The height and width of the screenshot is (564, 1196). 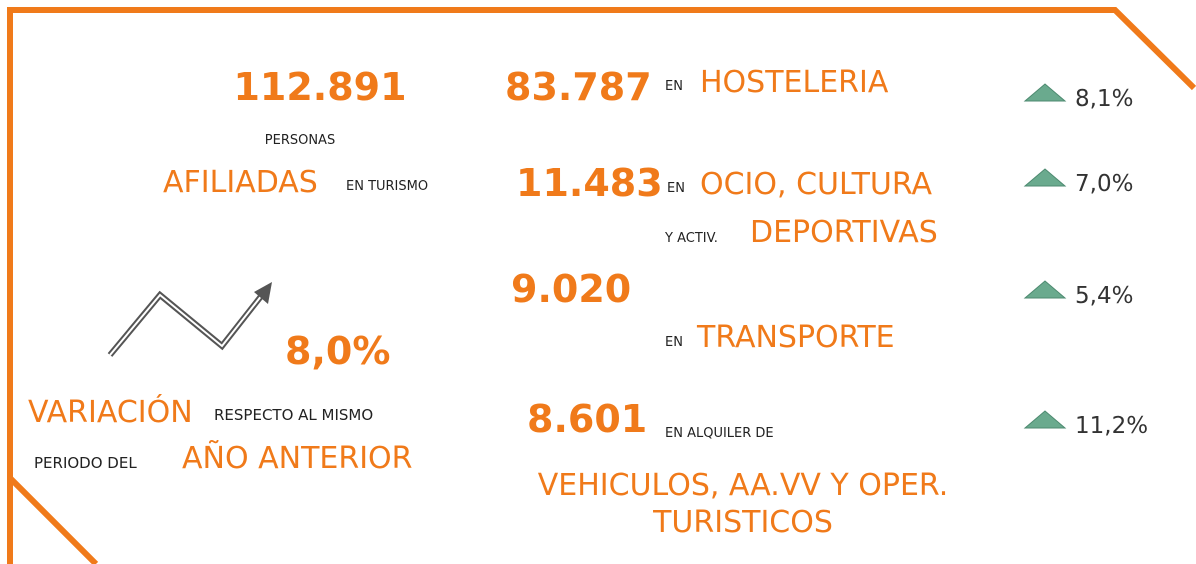 I want to click on sector-label: DEPORTIVAS, so click(x=844, y=232).